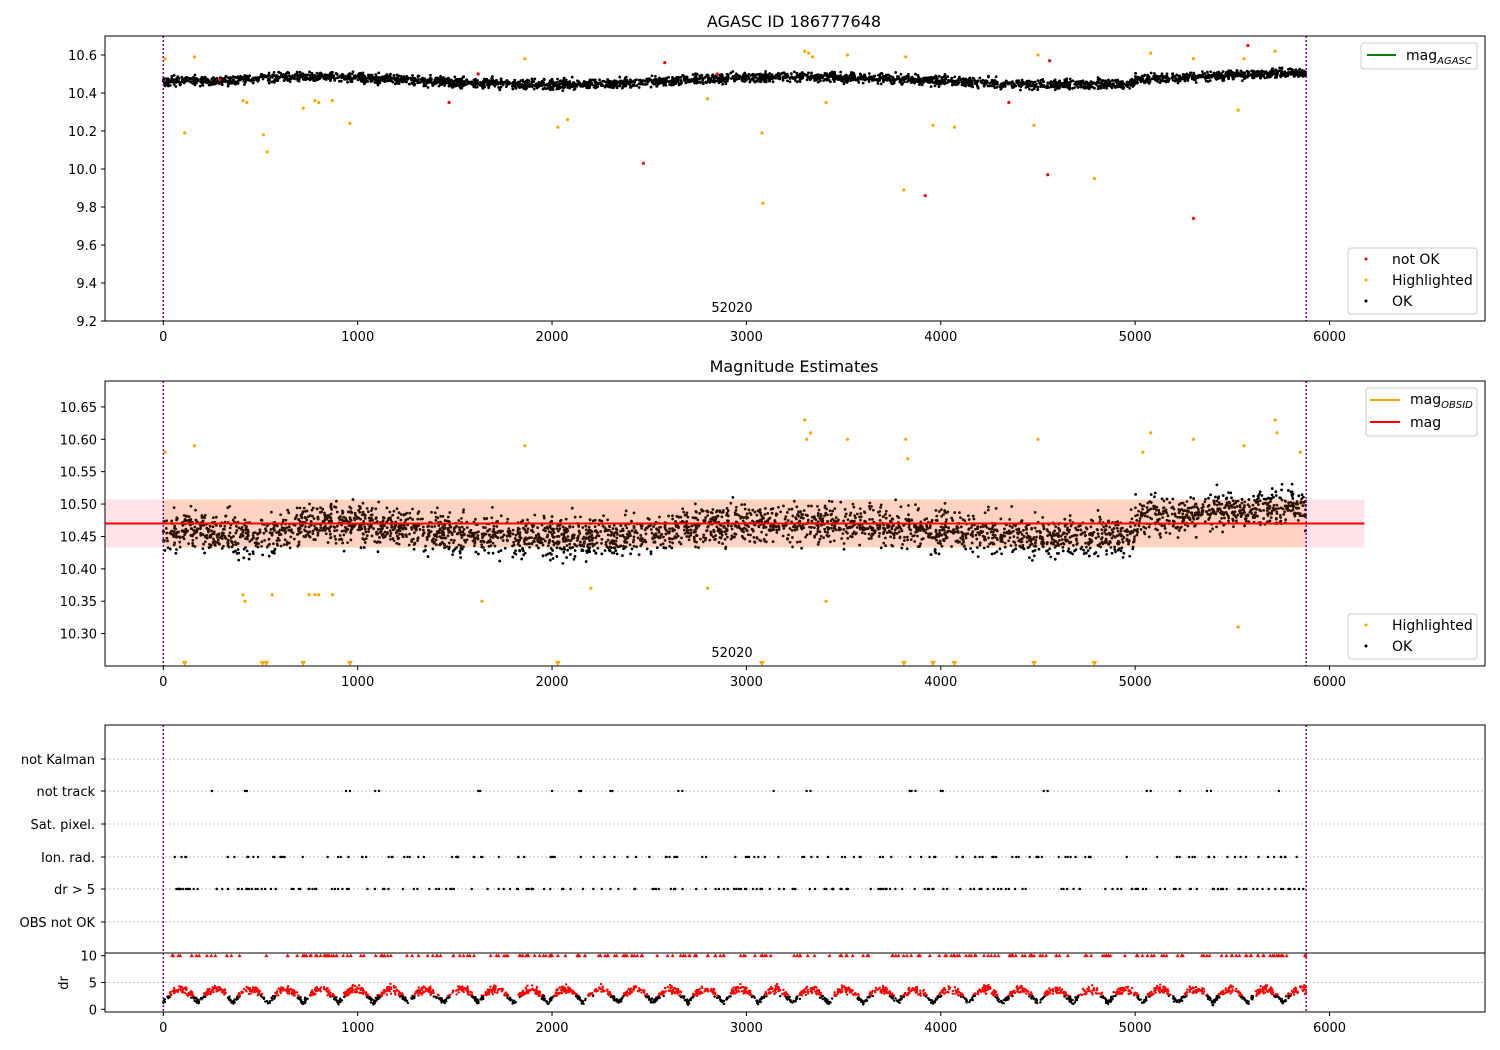 The height and width of the screenshot is (1050, 1500). Describe the element at coordinates (735, 131) in the screenshot. I see `panel-agasc-points` at that location.